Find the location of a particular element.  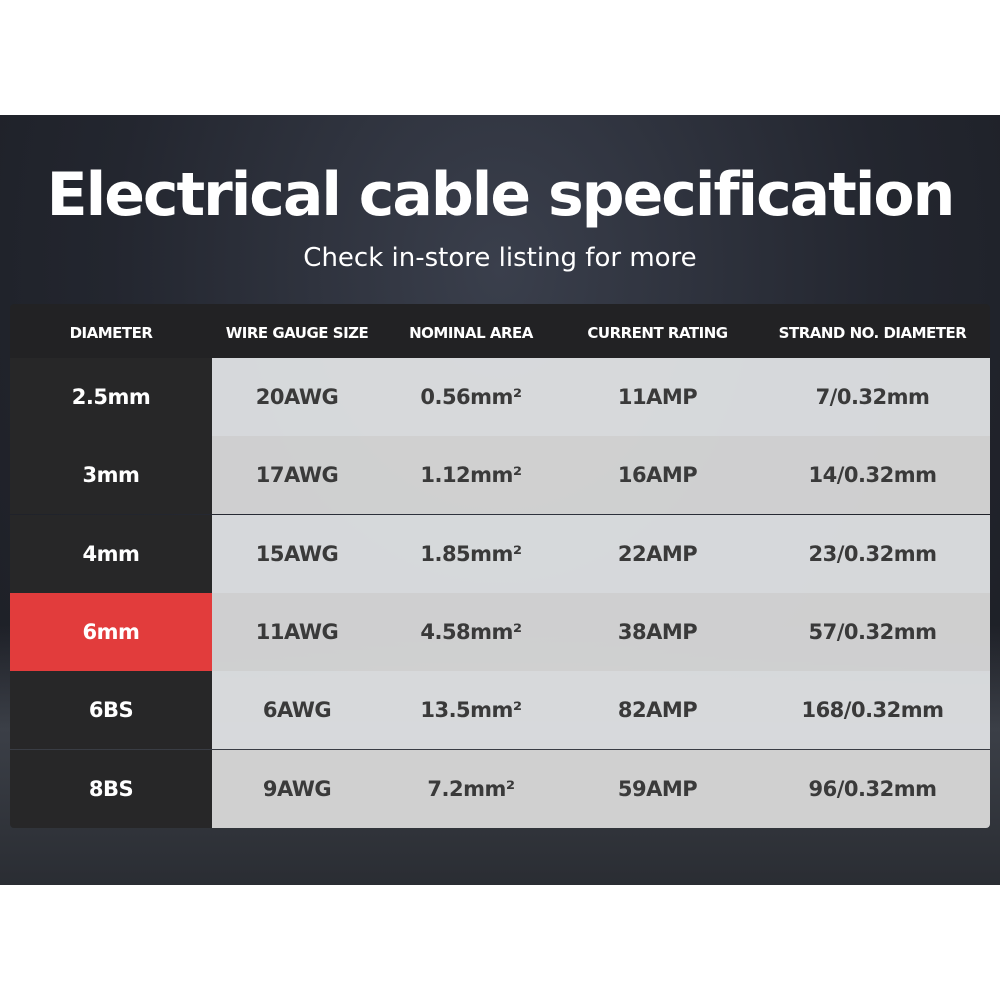

cell-nominal-area: 0.56mm² is located at coordinates (471, 397).